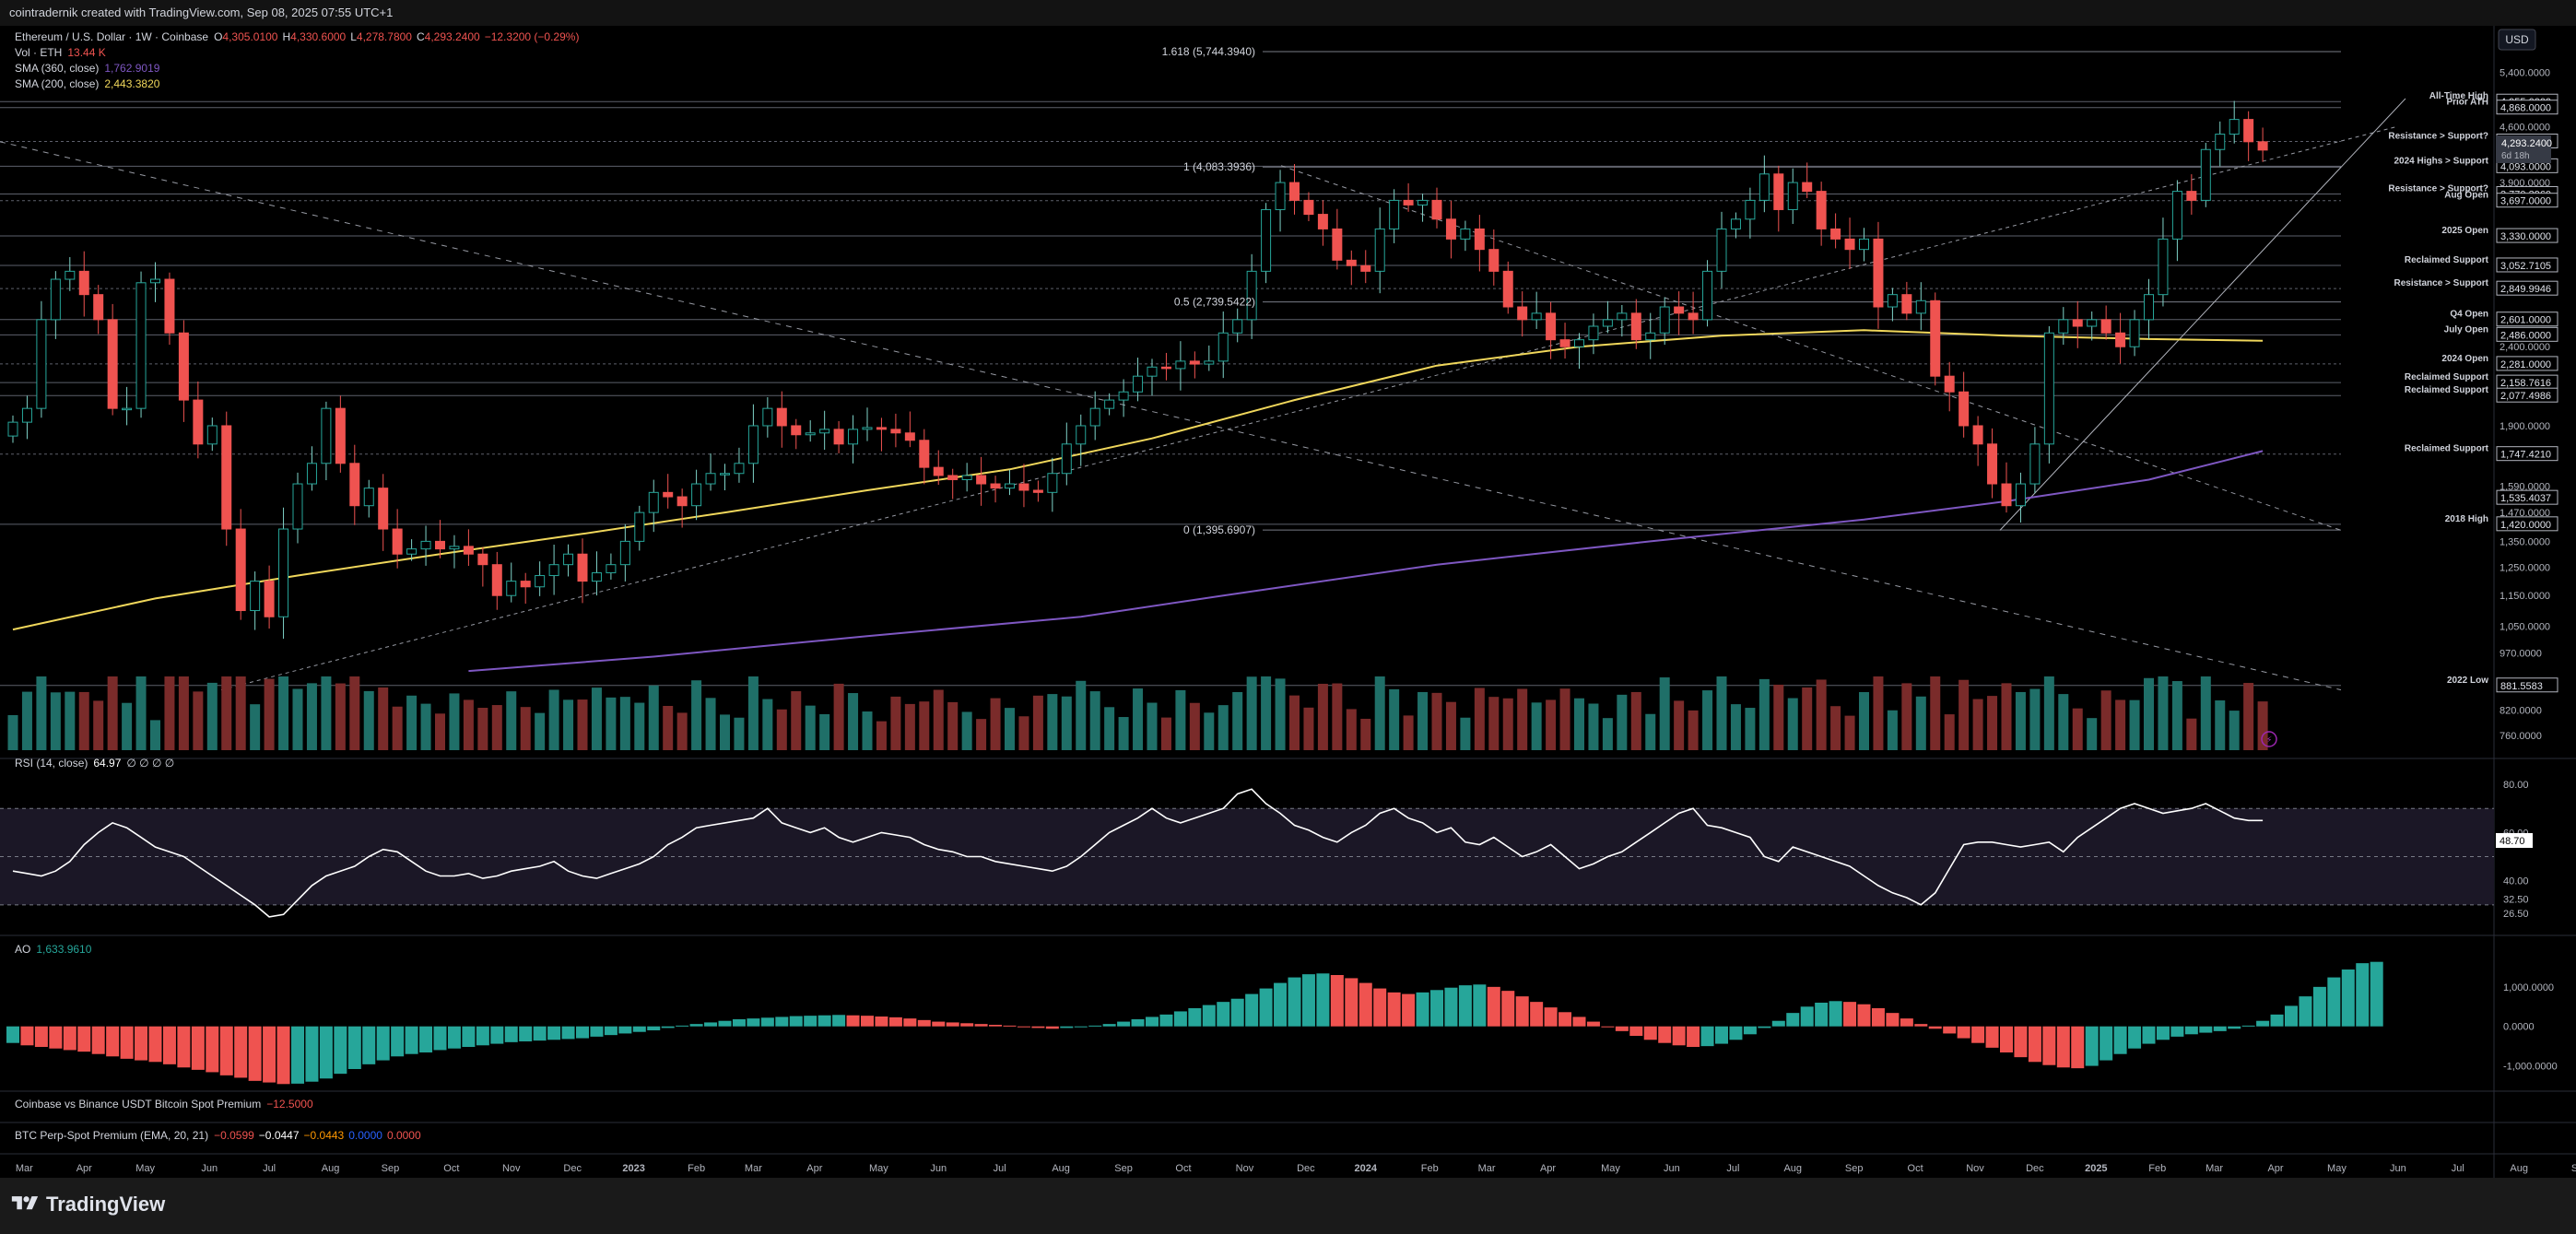  What do you see at coordinates (2466, 329) in the screenshot?
I see `level-name: July Open` at bounding box center [2466, 329].